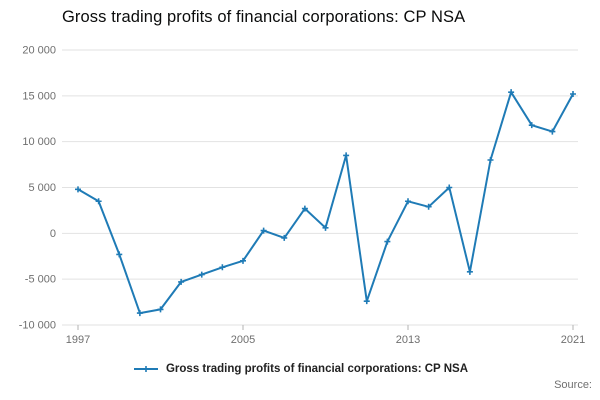 The height and width of the screenshot is (400, 600). I want to click on y-axis-labels: -10 000 -5 000 0 5 000 10 000 15 000 20 000, so click(37, 188).